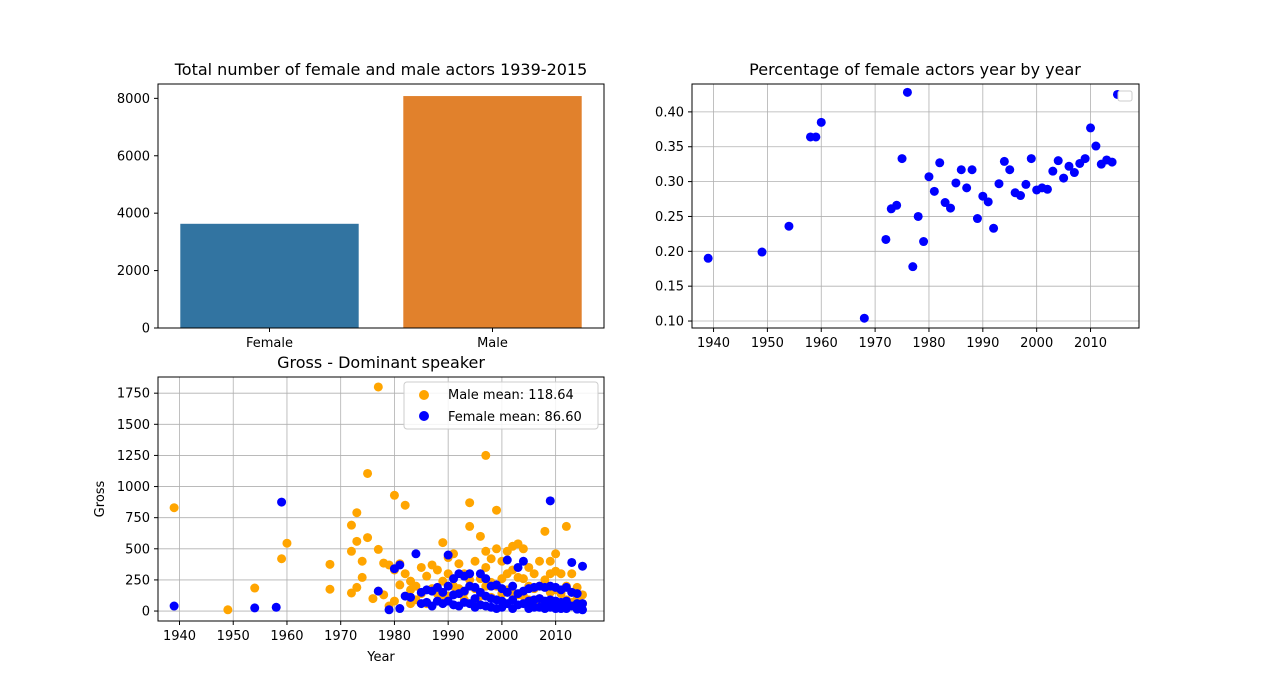 Image resolution: width=1265 pixels, height=697 pixels. I want to click on x-tick-label: 1960, so click(821, 343).